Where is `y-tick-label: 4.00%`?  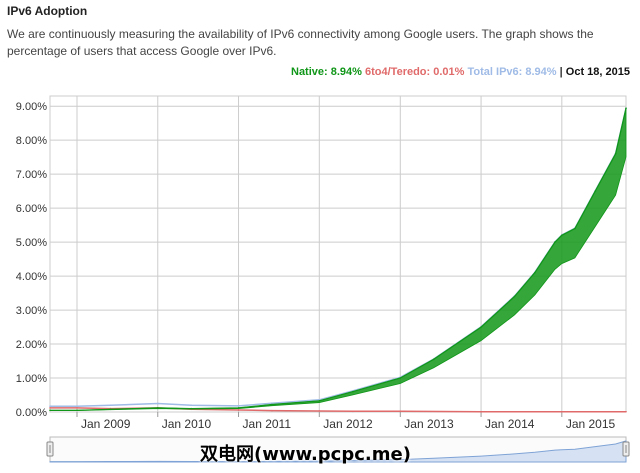 y-tick-label: 4.00% is located at coordinates (31, 277).